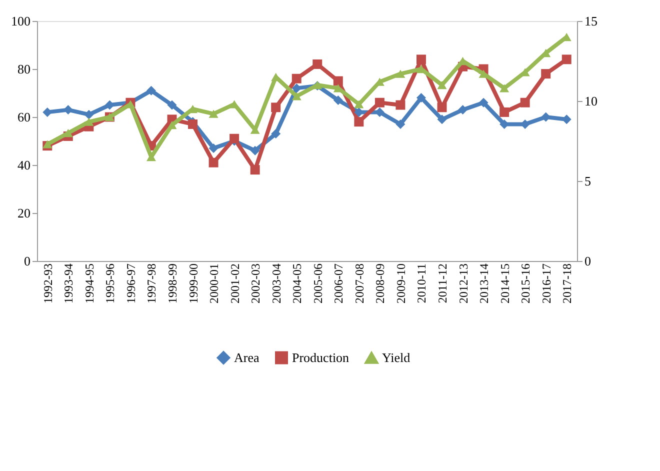 This screenshot has width=660, height=471. What do you see at coordinates (567, 284) in the screenshot?
I see `x-tick-label: 2017-18` at bounding box center [567, 284].